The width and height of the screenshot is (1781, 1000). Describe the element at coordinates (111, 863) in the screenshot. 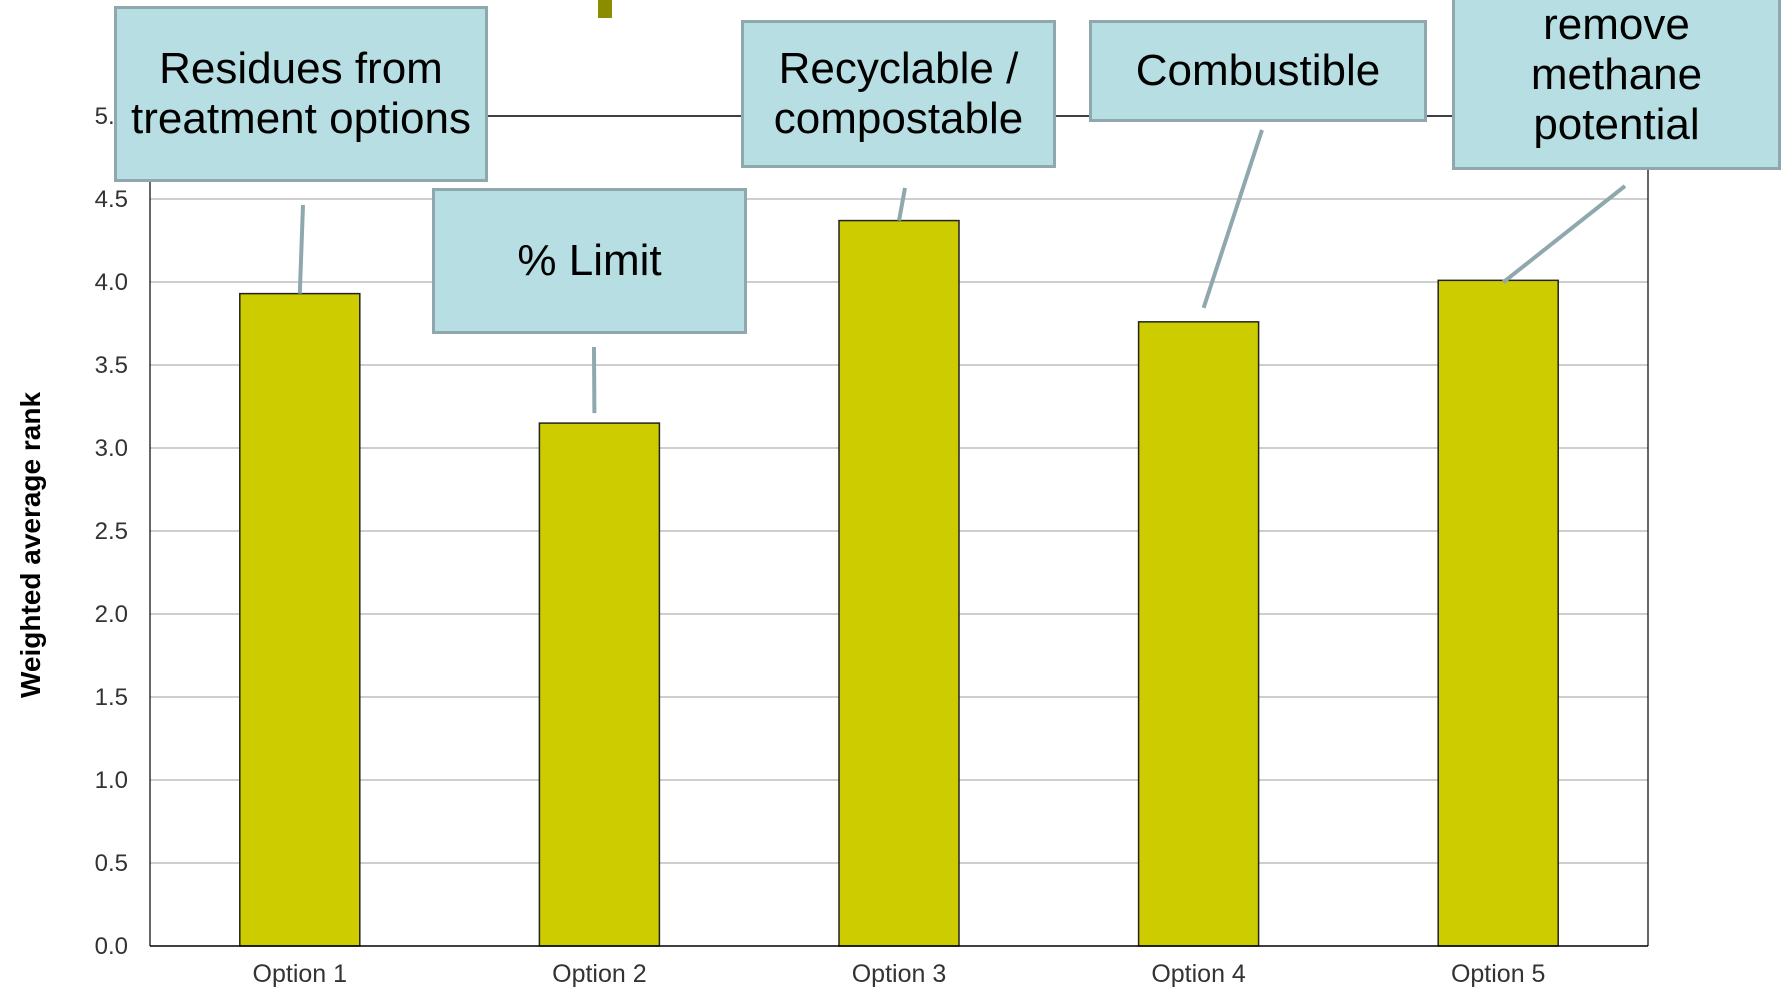

I see `y-tick-label-1: 0.5` at that location.